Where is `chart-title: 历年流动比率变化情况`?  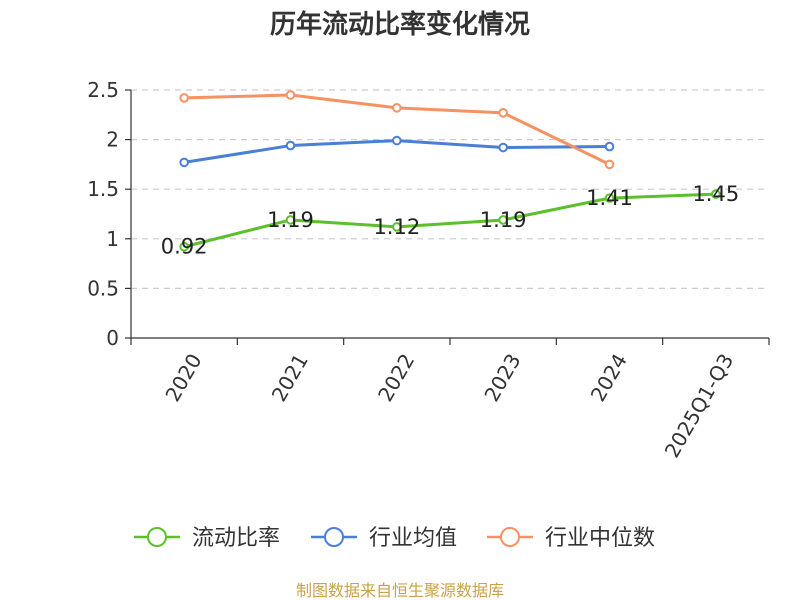
chart-title: 历年流动比率变化情况 is located at coordinates (400, 24).